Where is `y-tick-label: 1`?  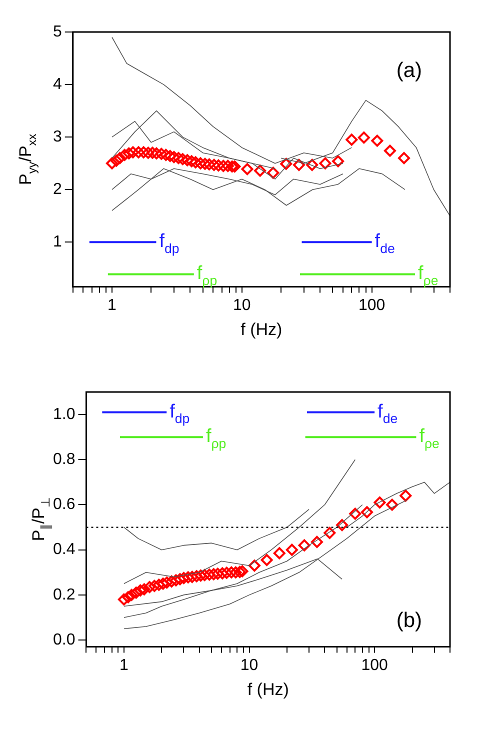 y-tick-label: 1 is located at coordinates (57, 242).